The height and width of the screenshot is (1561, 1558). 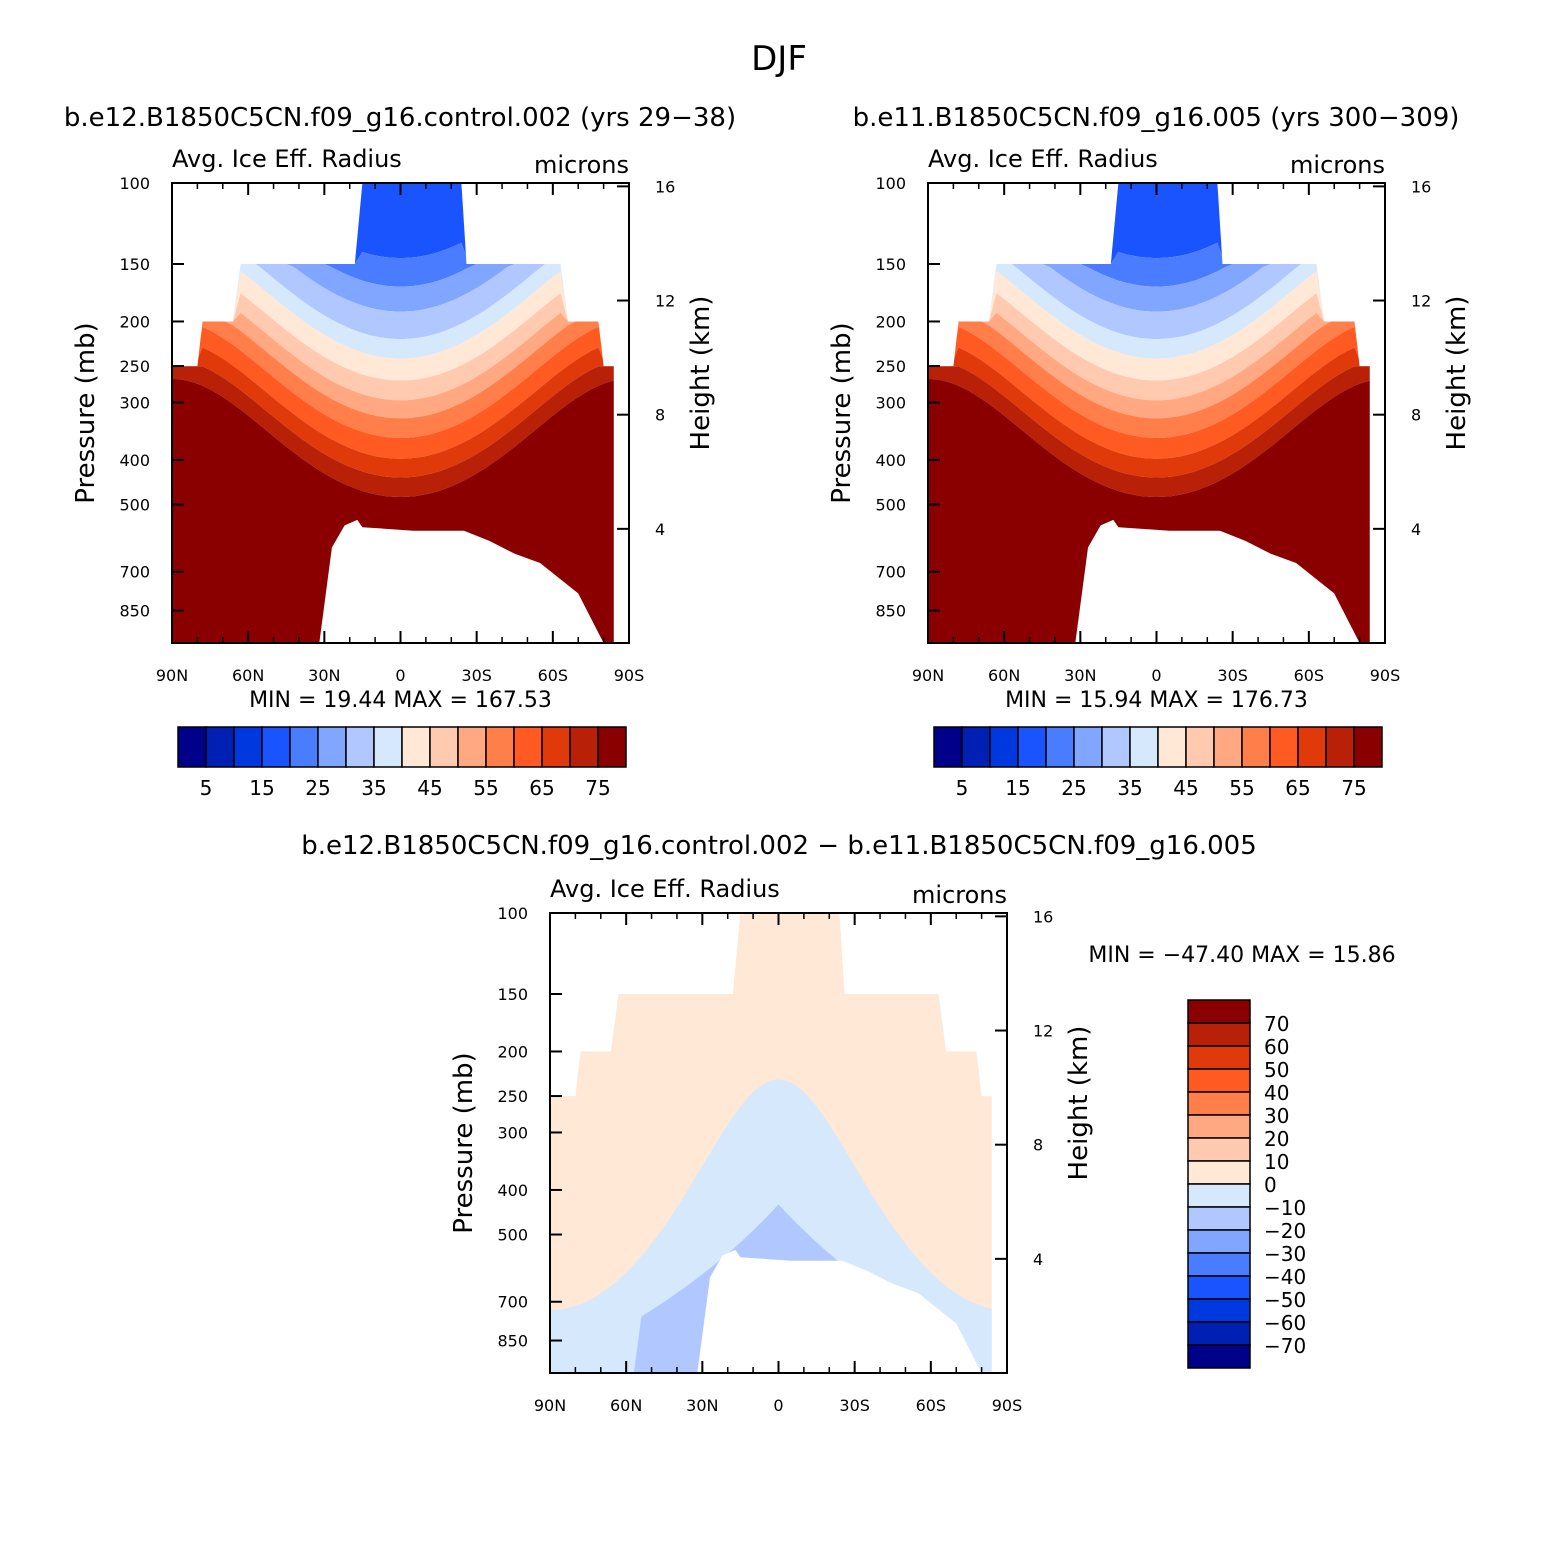 I want to click on colorbar-label: 60, so click(x=1276, y=1047).